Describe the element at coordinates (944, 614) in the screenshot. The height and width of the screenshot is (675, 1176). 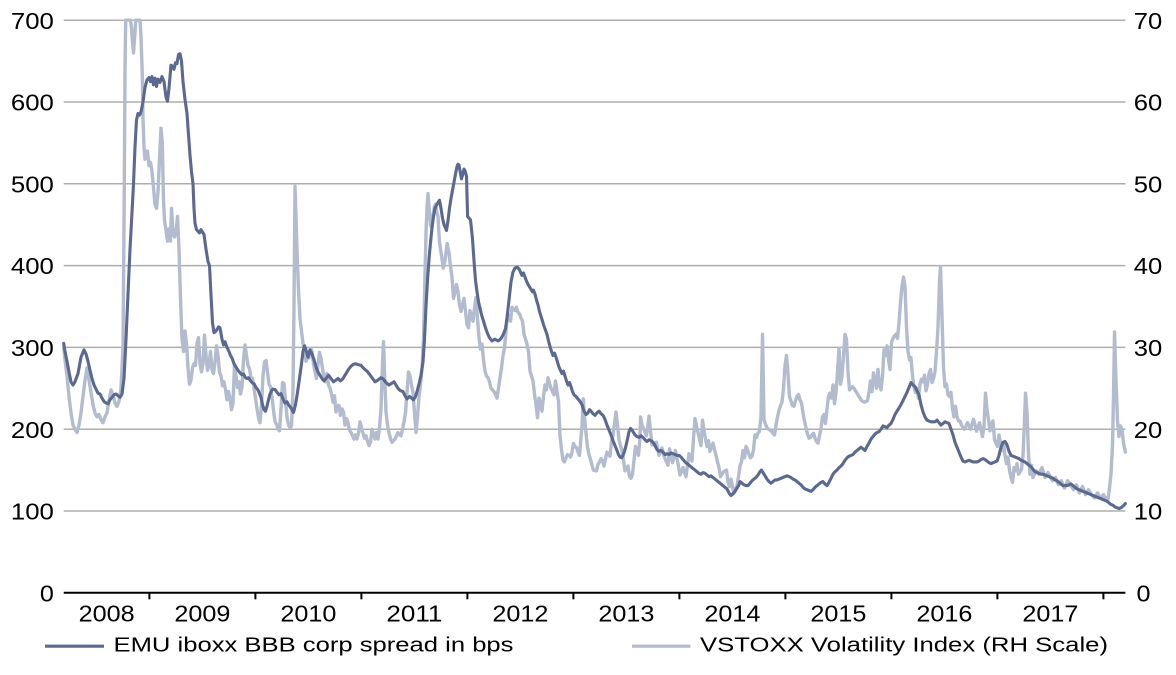
I see `svg-text: 2016` at that location.